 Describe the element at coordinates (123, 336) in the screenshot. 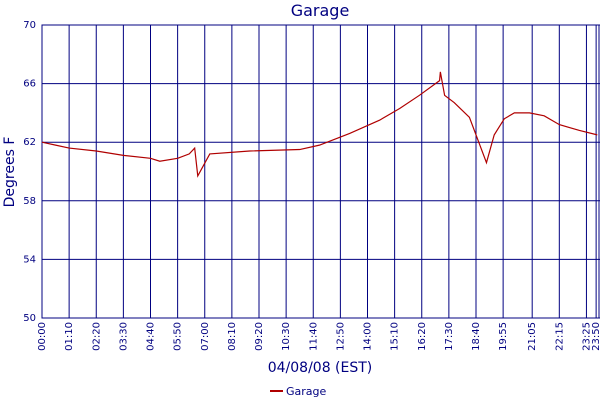

I see `x-tick-label: 03:30` at that location.